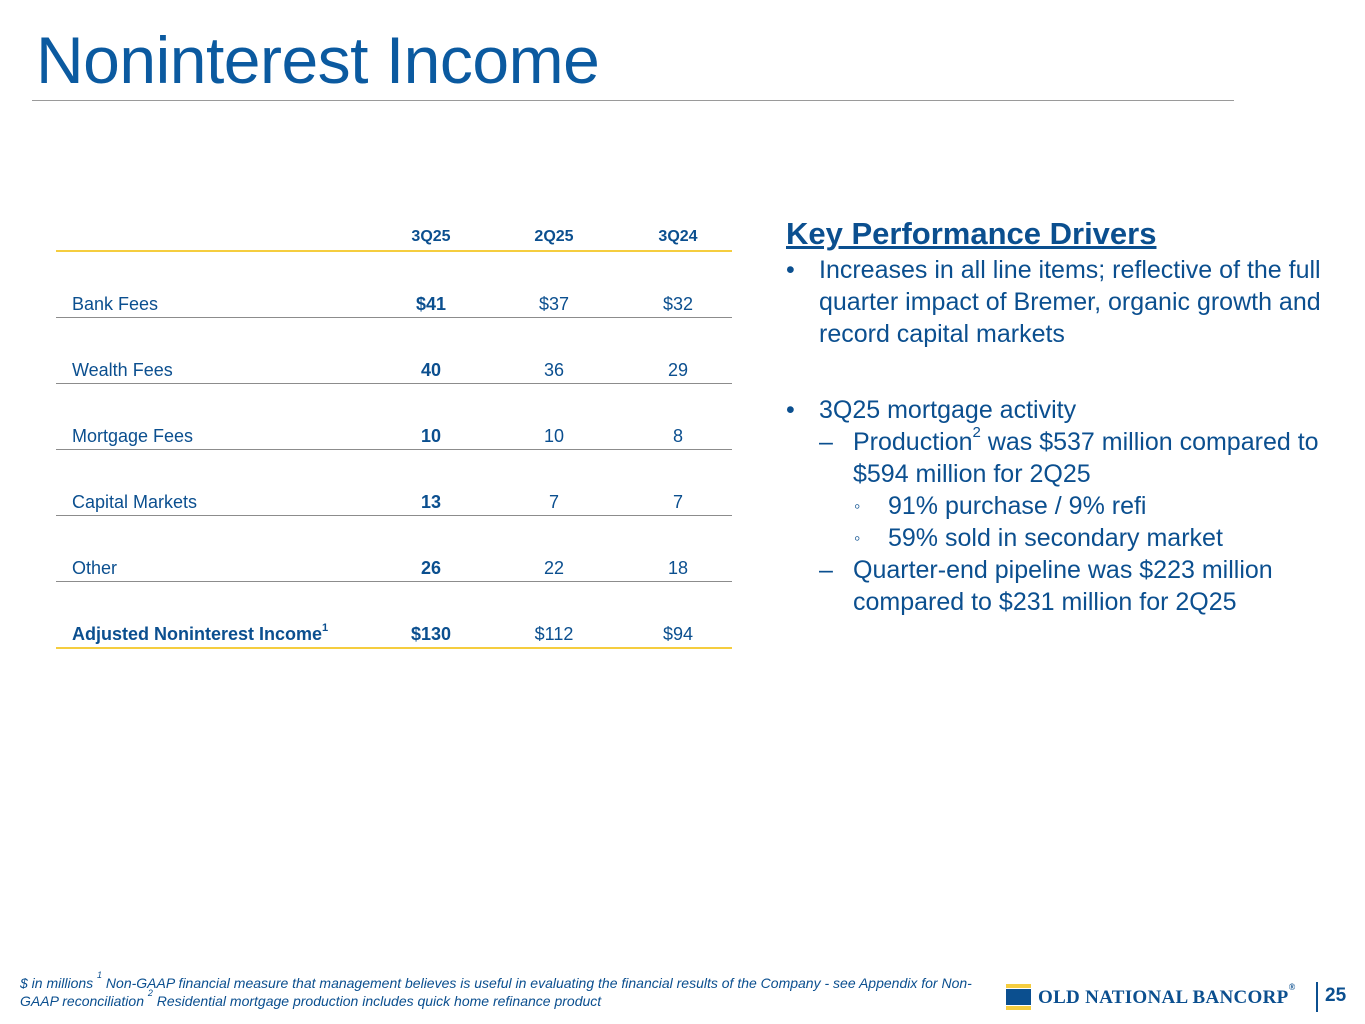 The image size is (1365, 1024). I want to click on title-divider, so click(633, 100).